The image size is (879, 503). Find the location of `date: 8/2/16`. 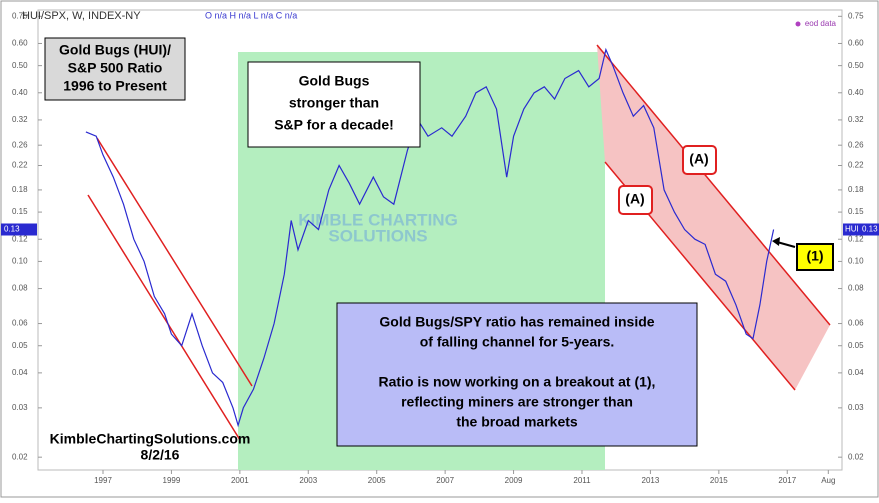

date: 8/2/16 is located at coordinates (160, 455).